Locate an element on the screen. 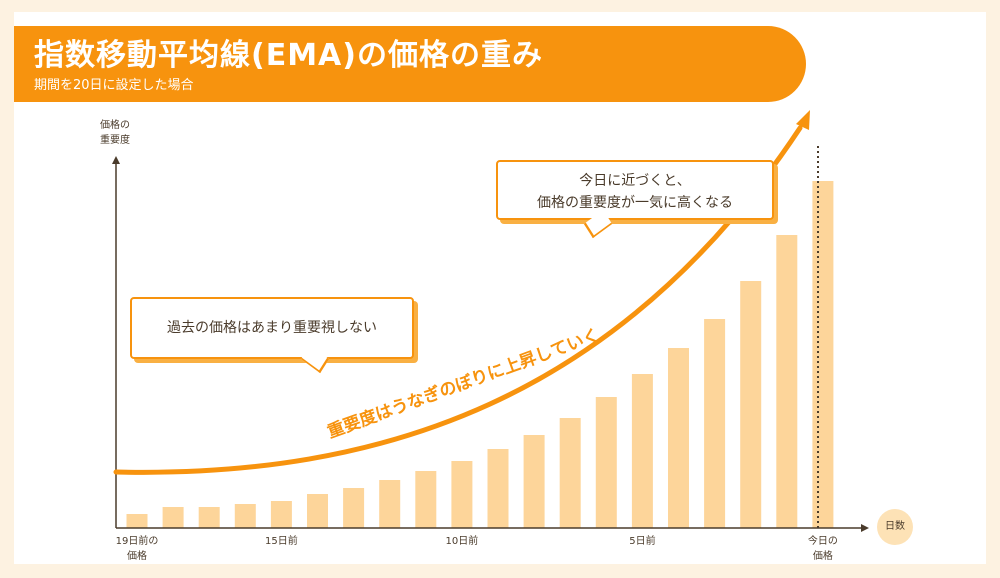 The image size is (1000, 578). x-axis-arrow is located at coordinates (865, 528).